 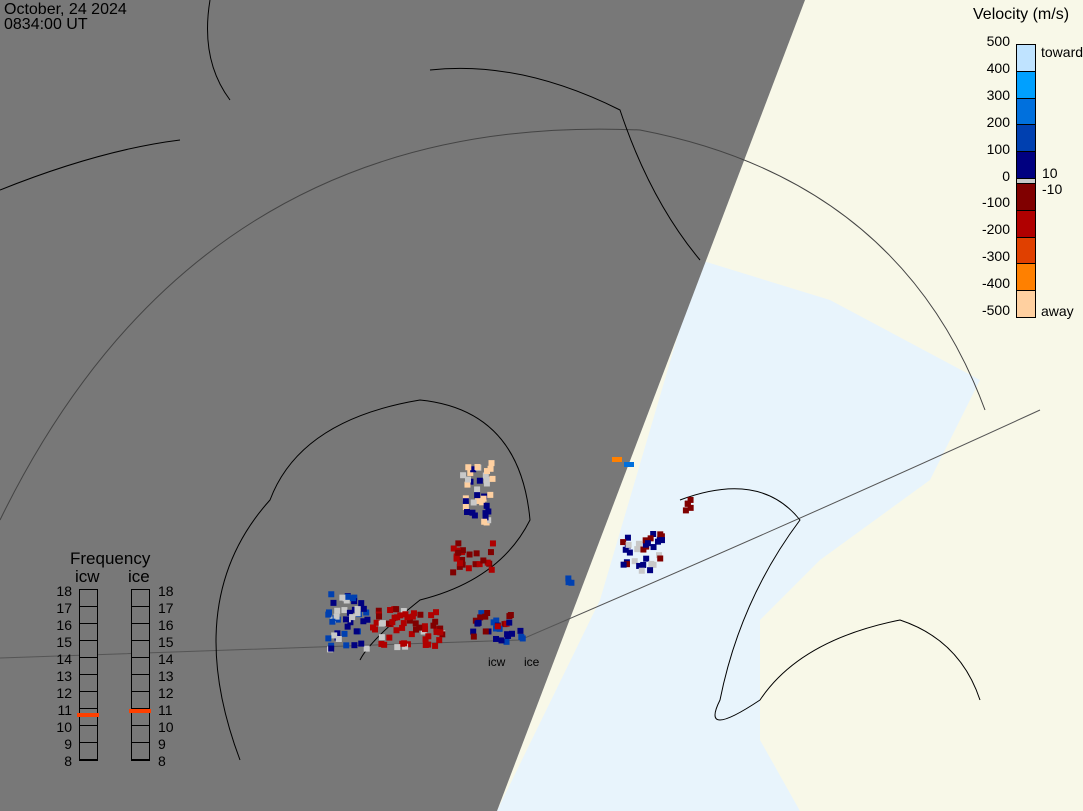 I want to click on velocity-tick: 500, so click(x=998, y=41).